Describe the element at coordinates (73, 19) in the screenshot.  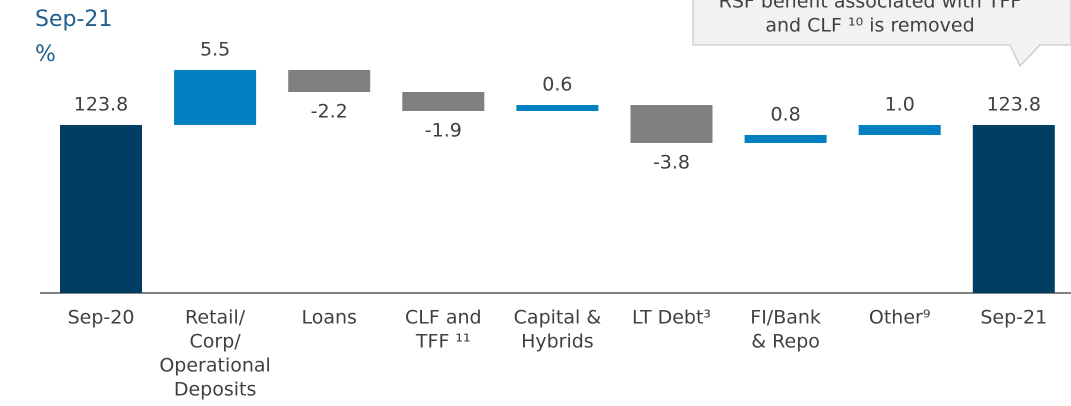
I see `chart-title: Sep-21` at that location.